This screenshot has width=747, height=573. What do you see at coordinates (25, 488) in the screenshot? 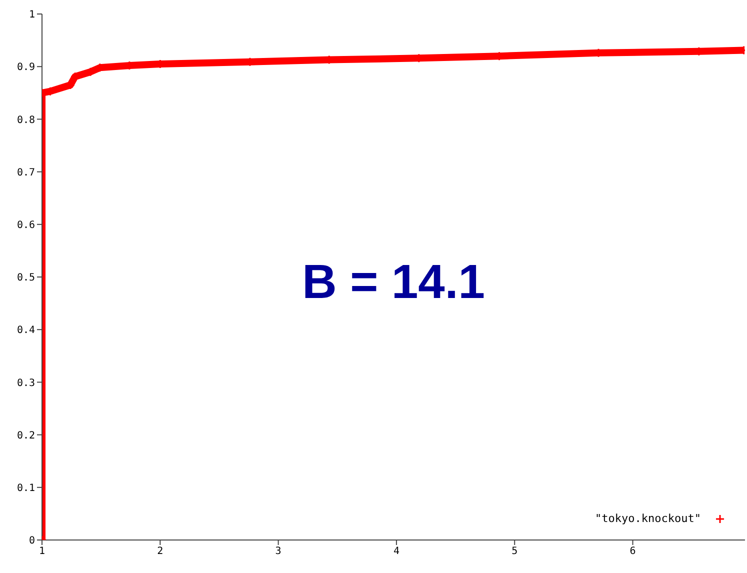
I see `y-tick-label: 0.1` at bounding box center [25, 488].